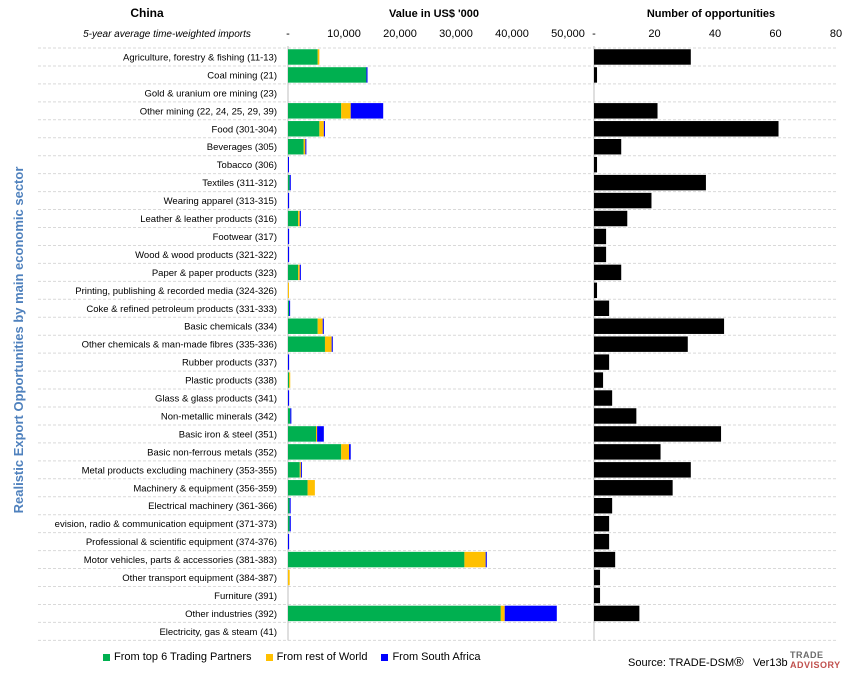  Describe the element at coordinates (212, 452) in the screenshot. I see `category-label: Basic non-ferrous metals (352)` at that location.